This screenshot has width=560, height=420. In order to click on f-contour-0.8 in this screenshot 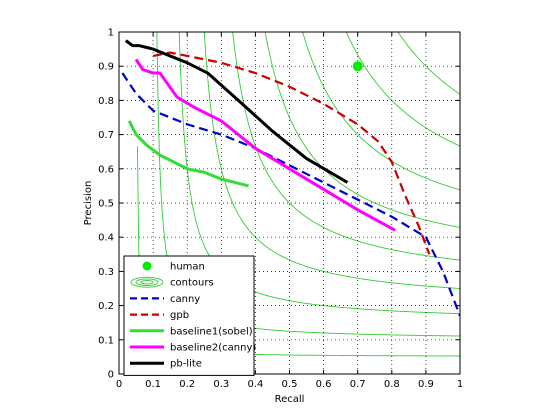, I will do `click(402, 89)`.